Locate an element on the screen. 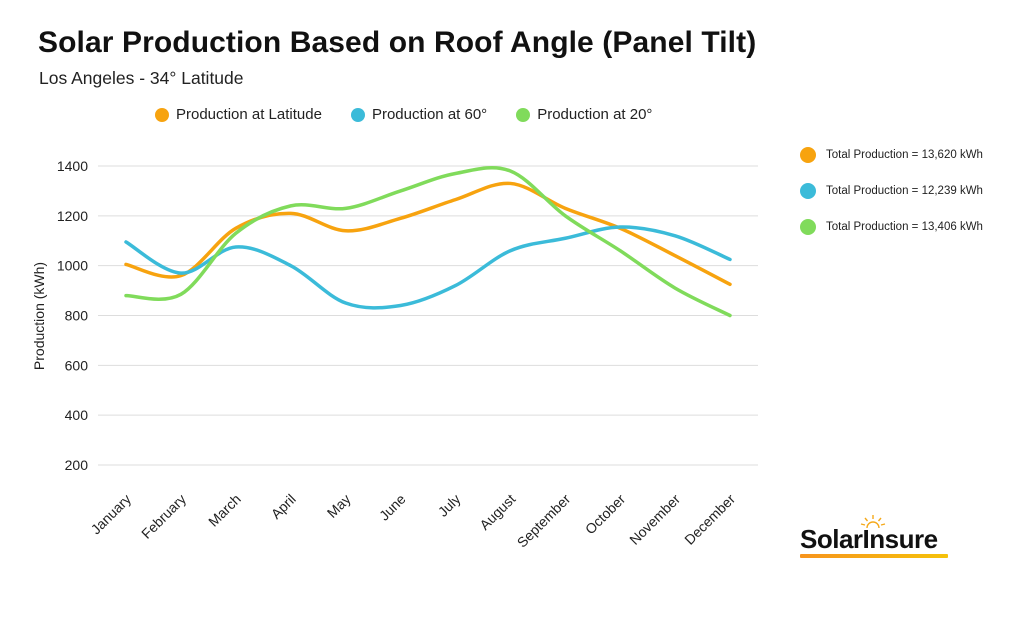 The height and width of the screenshot is (617, 1024). total-label-20: Total Production = 13,406 kWh is located at coordinates (904, 227).